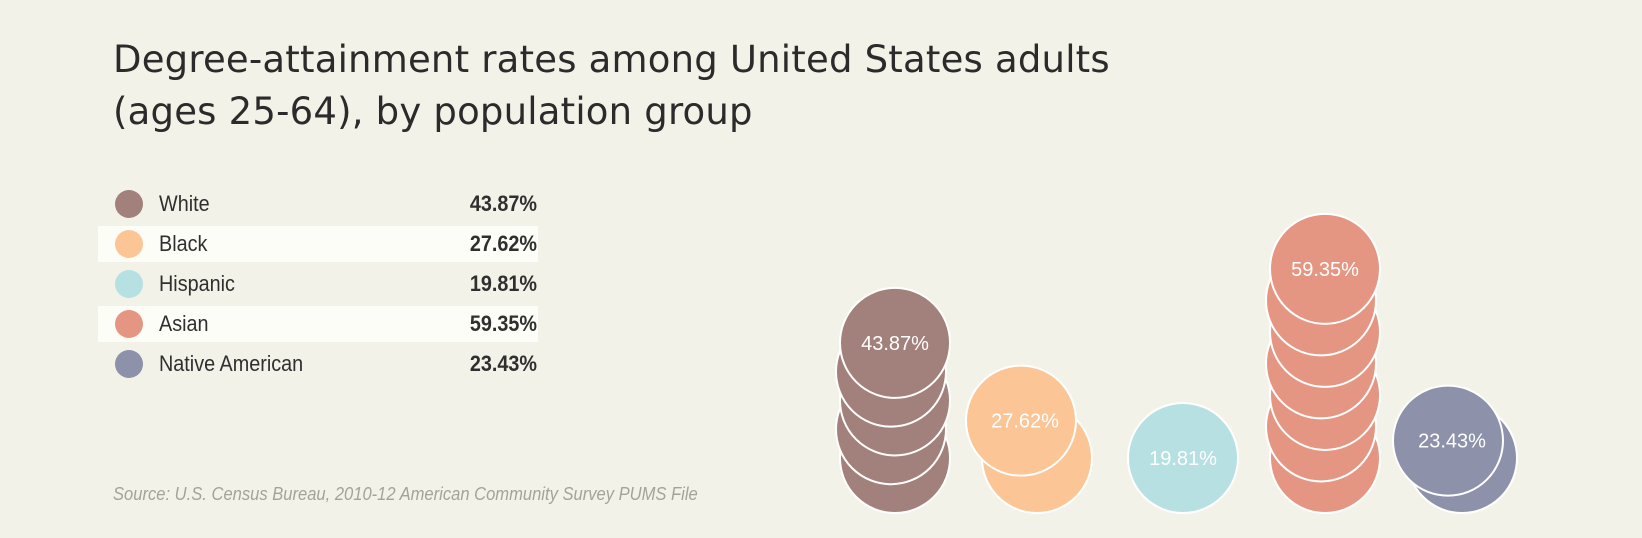 Image resolution: width=1642 pixels, height=538 pixels. I want to click on legend-swatch-asian, so click(129, 324).